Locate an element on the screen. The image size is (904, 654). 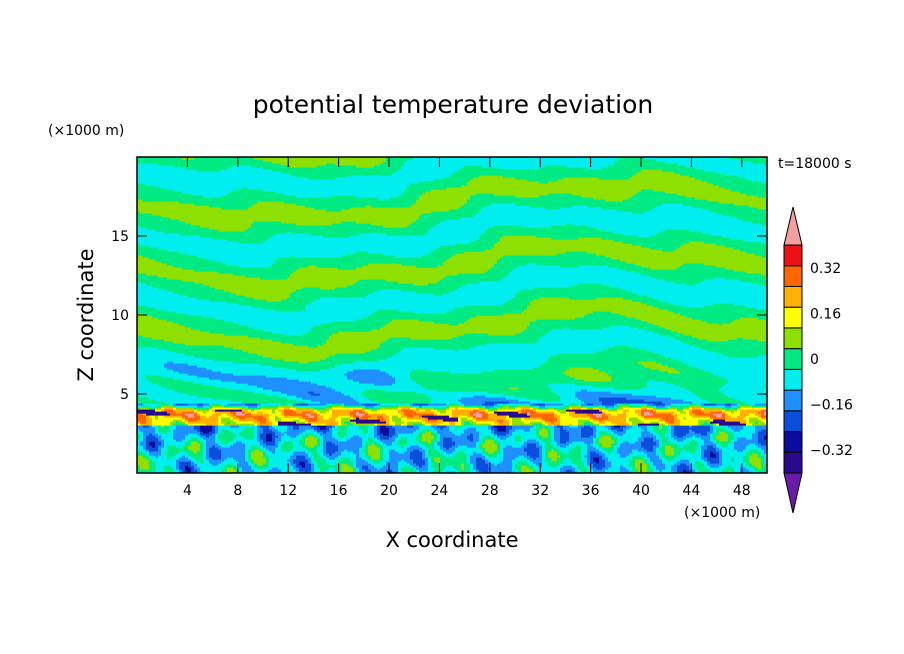
colorbar-label: 0.16 is located at coordinates (825, 314).